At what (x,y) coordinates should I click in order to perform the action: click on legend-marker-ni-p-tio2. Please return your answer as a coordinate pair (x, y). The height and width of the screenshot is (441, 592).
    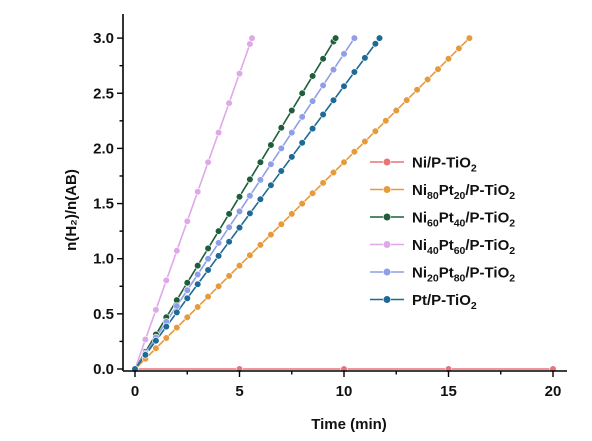
    Looking at the image, I should click on (387, 162).